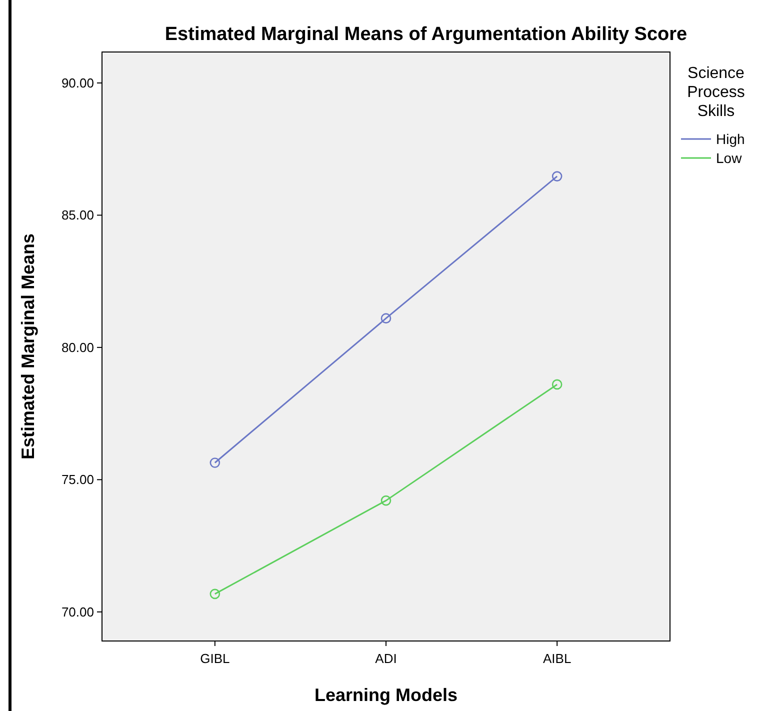 This screenshot has height=711, width=757. Describe the element at coordinates (215, 658) in the screenshot. I see `x-tick-label: GIBL` at that location.